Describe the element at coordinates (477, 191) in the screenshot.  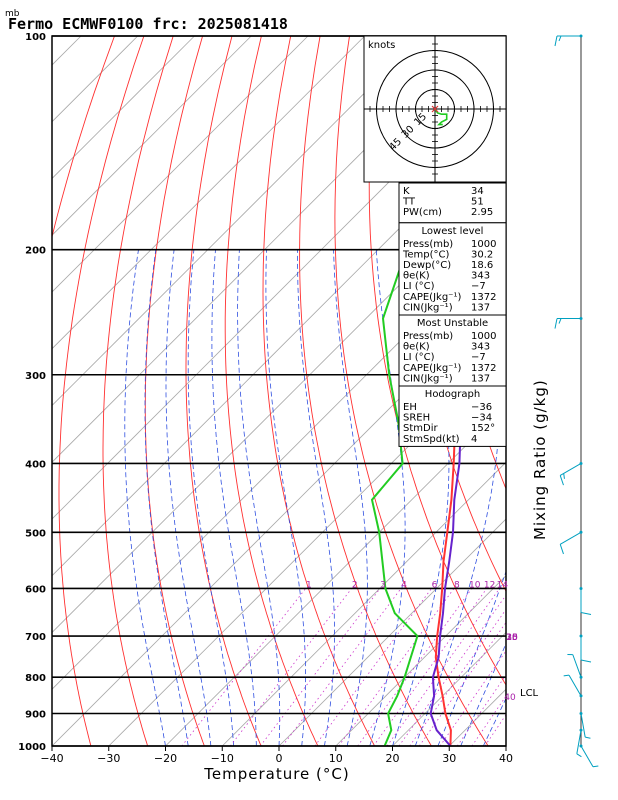
I see `index-value: 34` at that location.